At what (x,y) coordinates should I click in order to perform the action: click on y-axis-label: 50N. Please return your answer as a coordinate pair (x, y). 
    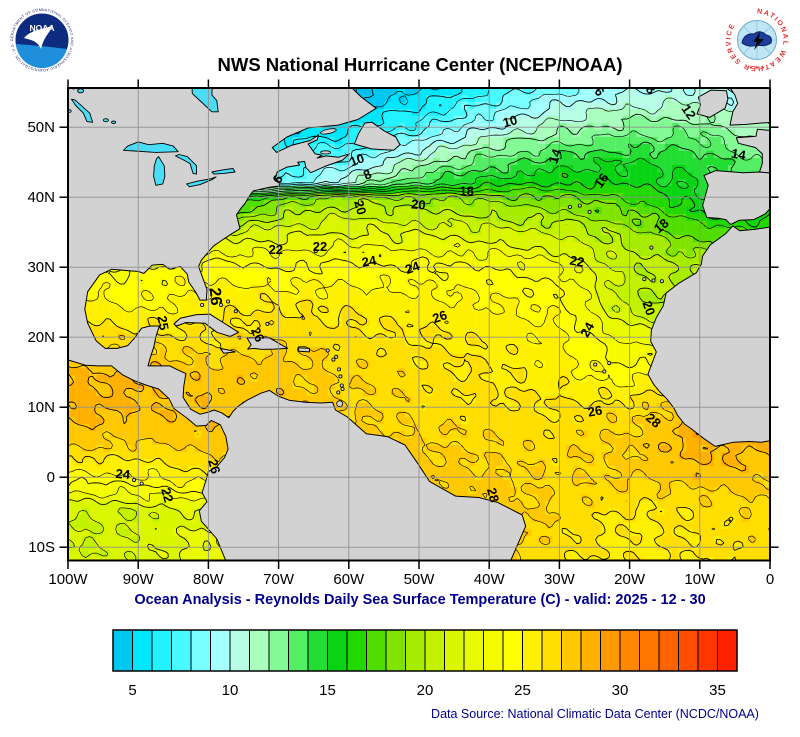
    Looking at the image, I should click on (41, 127).